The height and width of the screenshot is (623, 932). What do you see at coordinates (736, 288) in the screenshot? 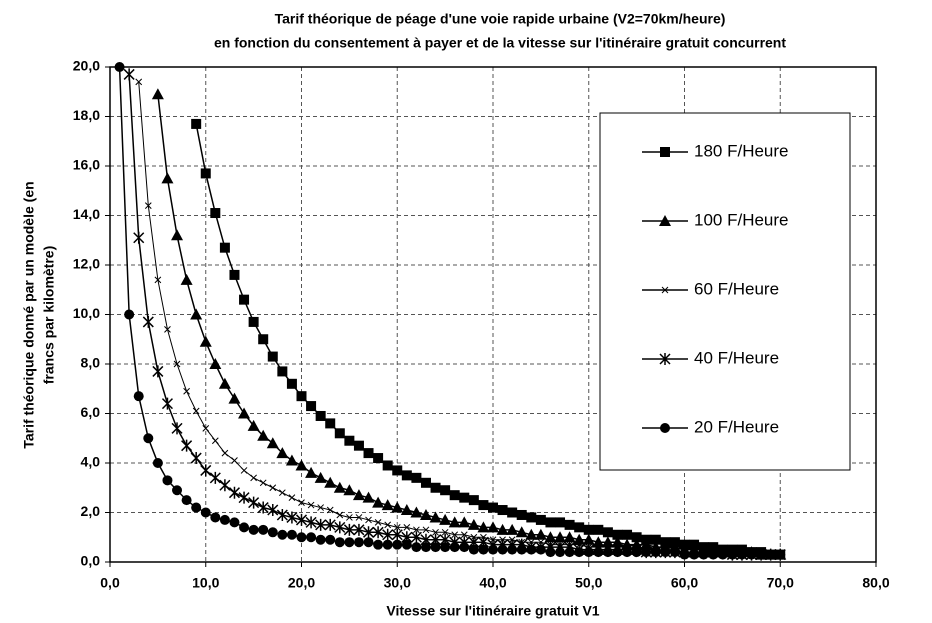
I see `legend-label: 60 F/Heure` at bounding box center [736, 288].